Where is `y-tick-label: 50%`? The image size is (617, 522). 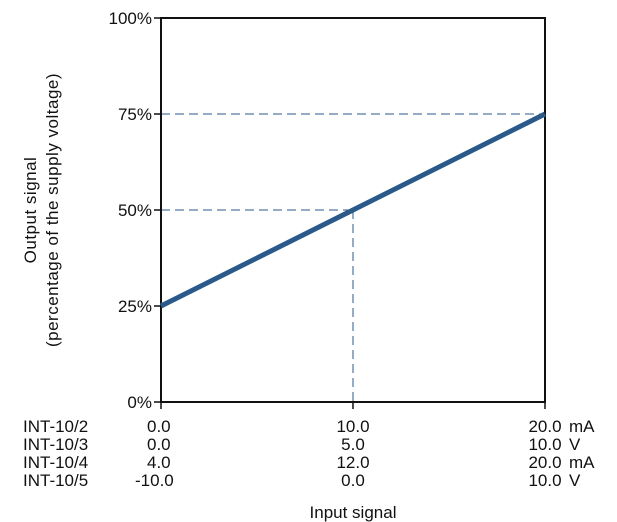
y-tick-label: 50% is located at coordinates (135, 210).